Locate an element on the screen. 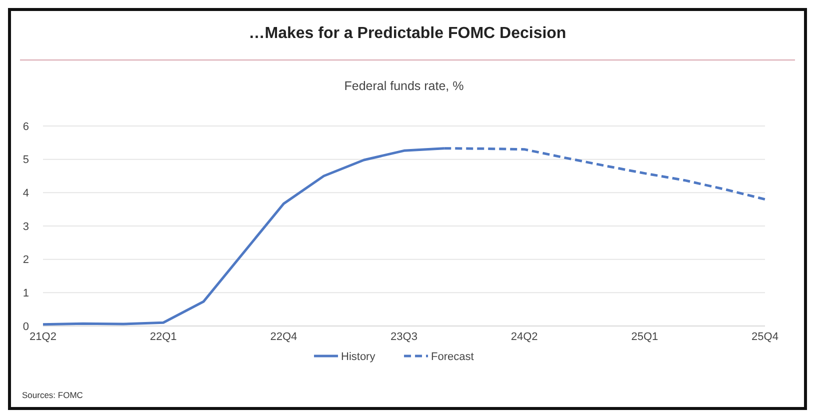  y-tick-label: 4 is located at coordinates (25, 194).